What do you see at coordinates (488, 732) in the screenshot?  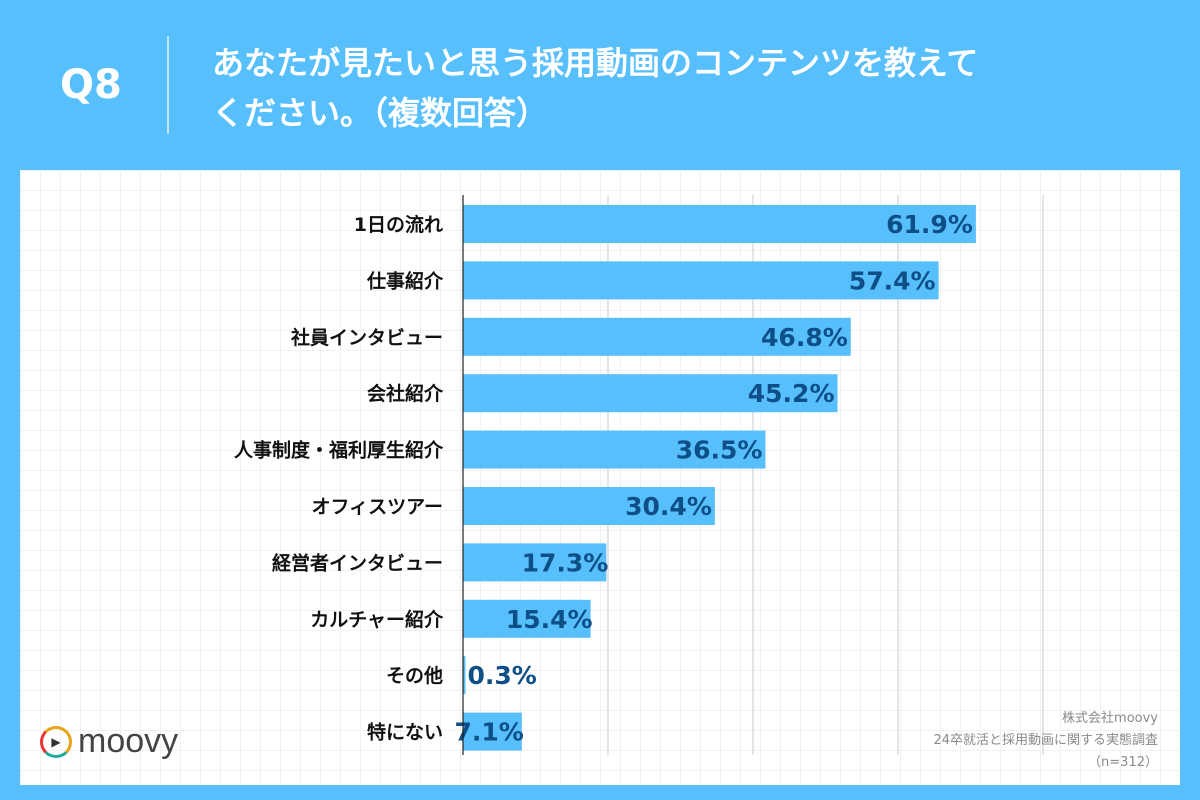 I see `value-label: 7.1%` at bounding box center [488, 732].